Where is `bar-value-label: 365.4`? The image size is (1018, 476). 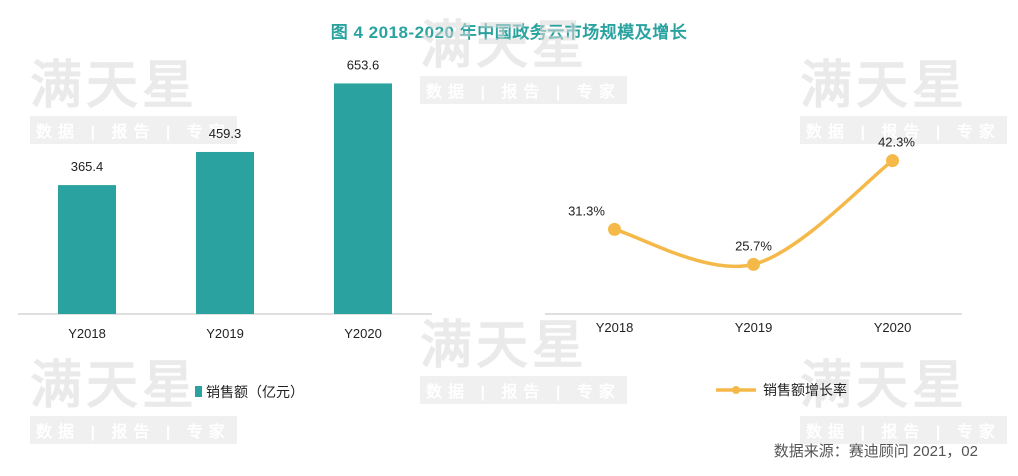 bar-value-label: 365.4 is located at coordinates (87, 166).